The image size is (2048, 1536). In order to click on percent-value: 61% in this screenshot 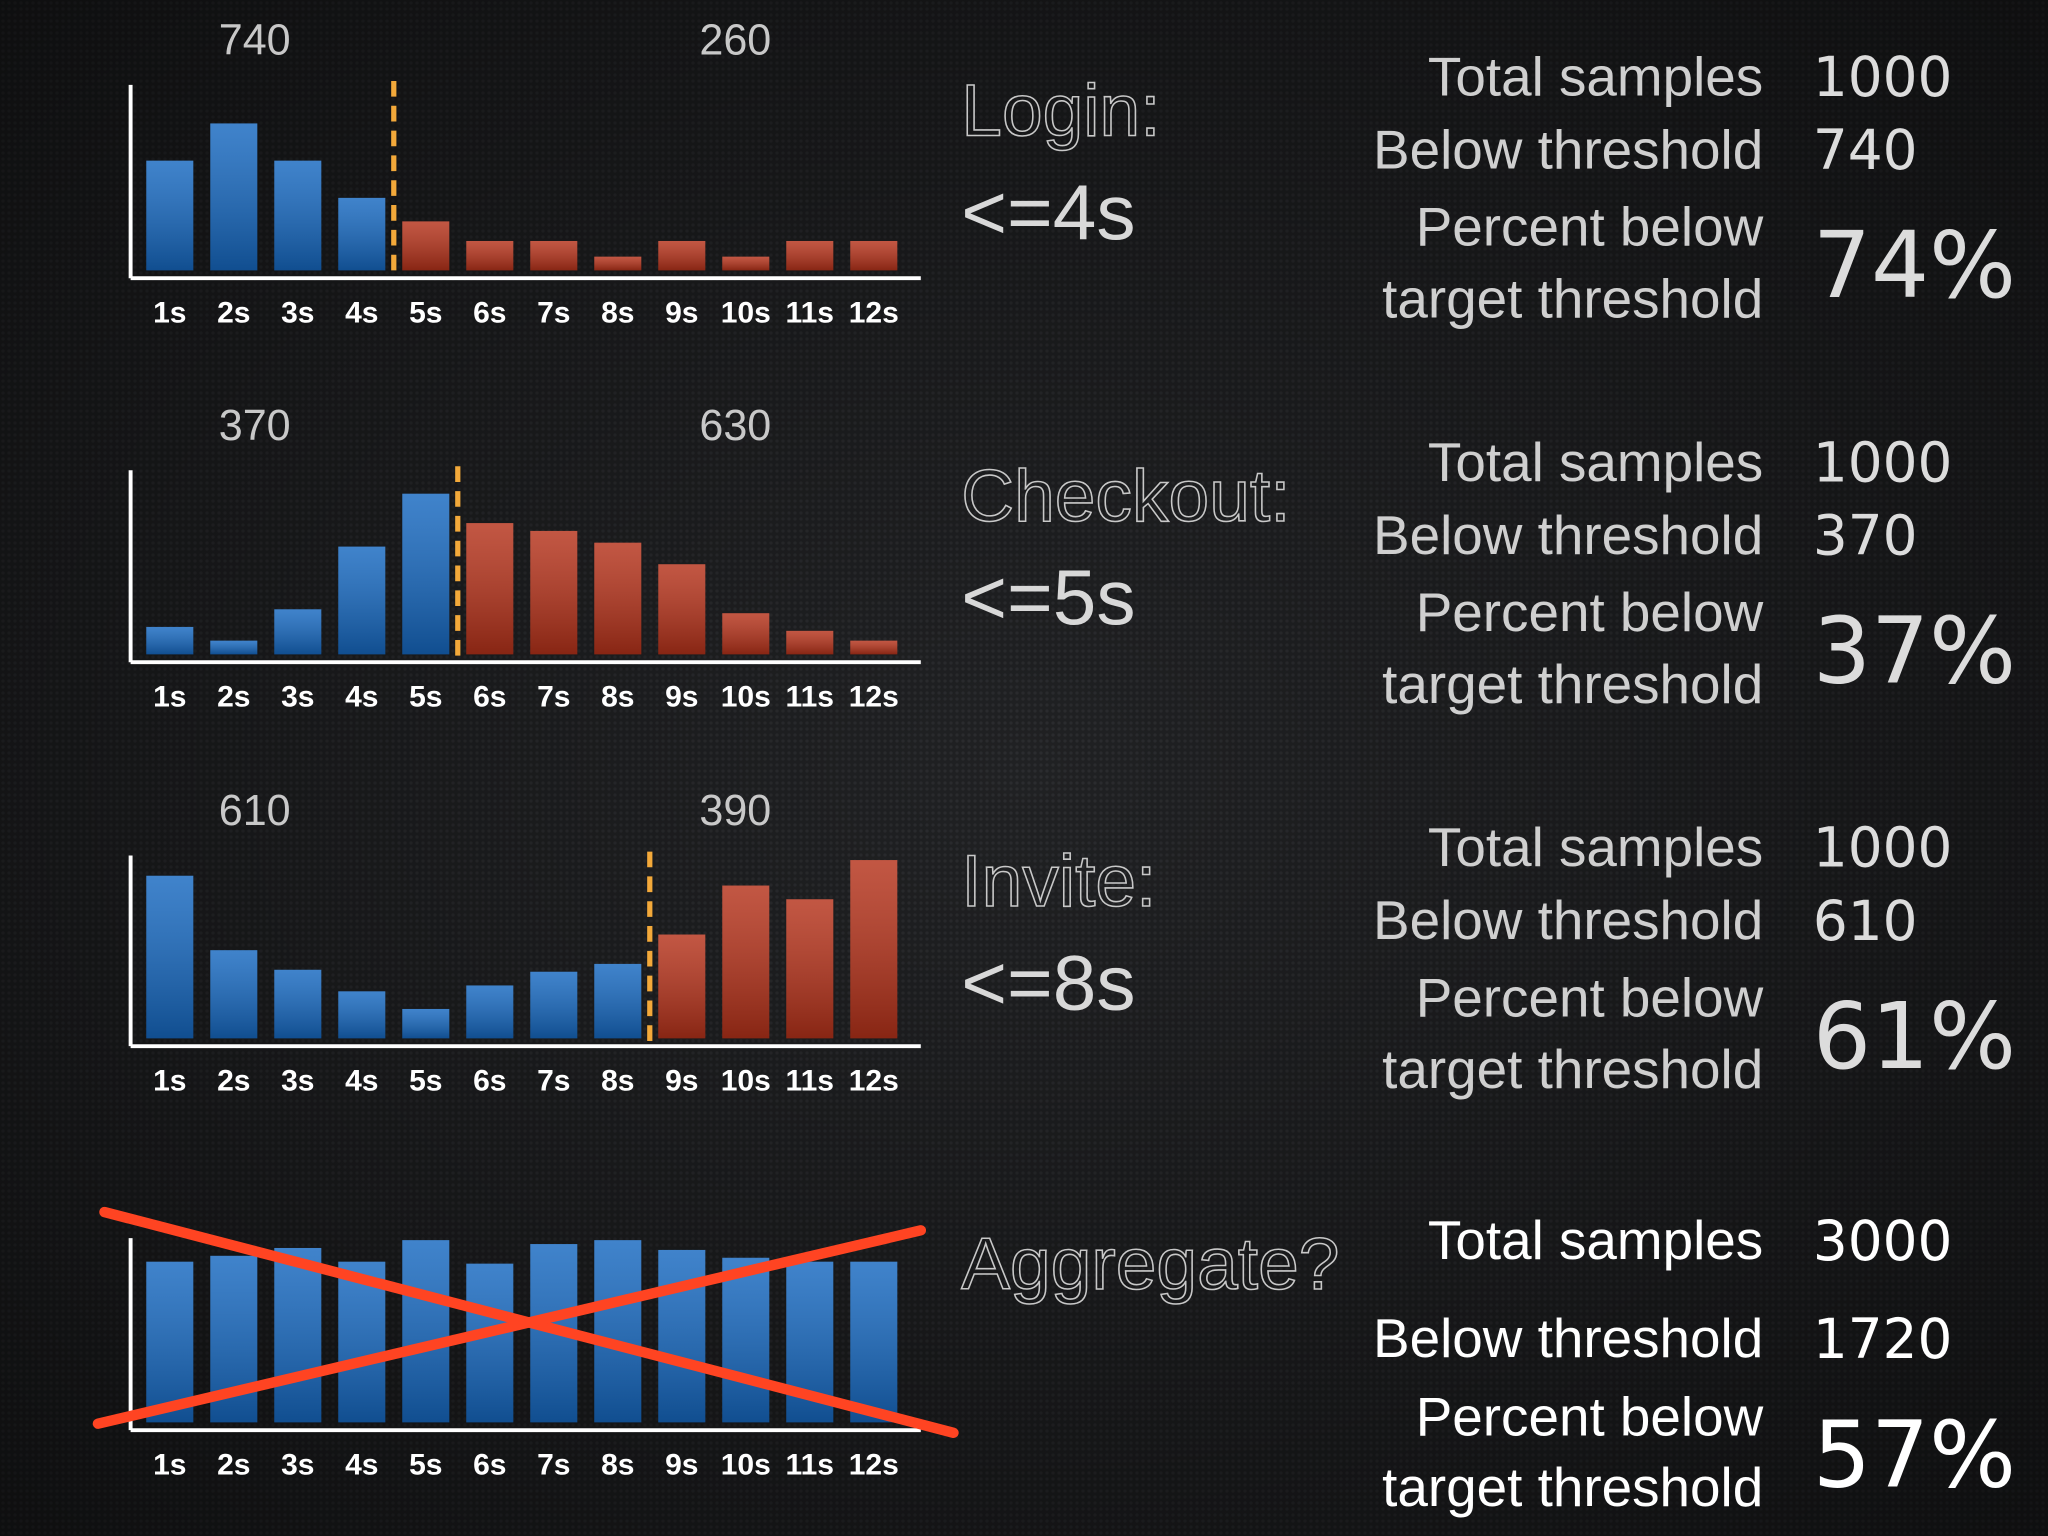, I will do `click(1914, 1036)`.